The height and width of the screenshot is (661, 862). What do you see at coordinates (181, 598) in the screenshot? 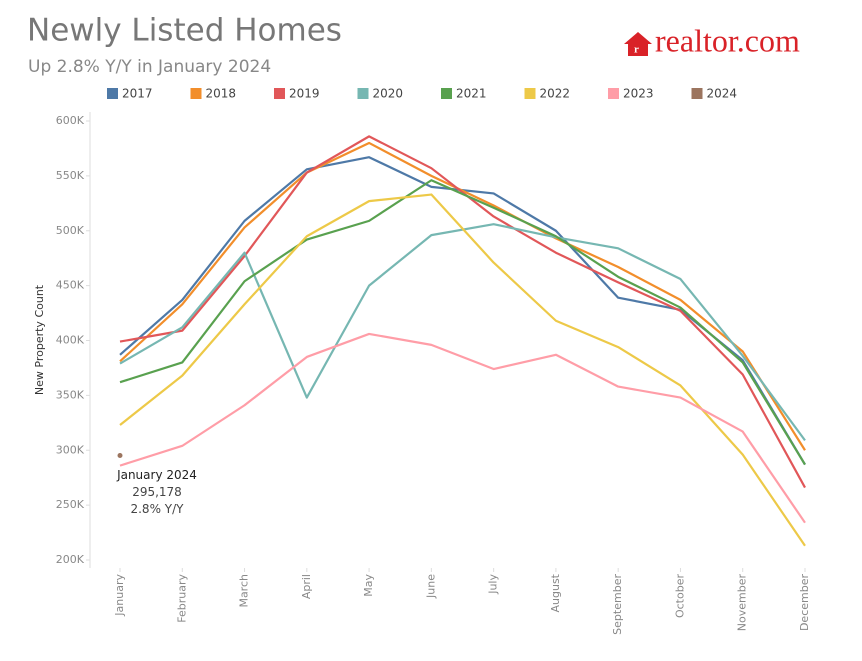
I see `x-tick-label: February` at bounding box center [181, 598].